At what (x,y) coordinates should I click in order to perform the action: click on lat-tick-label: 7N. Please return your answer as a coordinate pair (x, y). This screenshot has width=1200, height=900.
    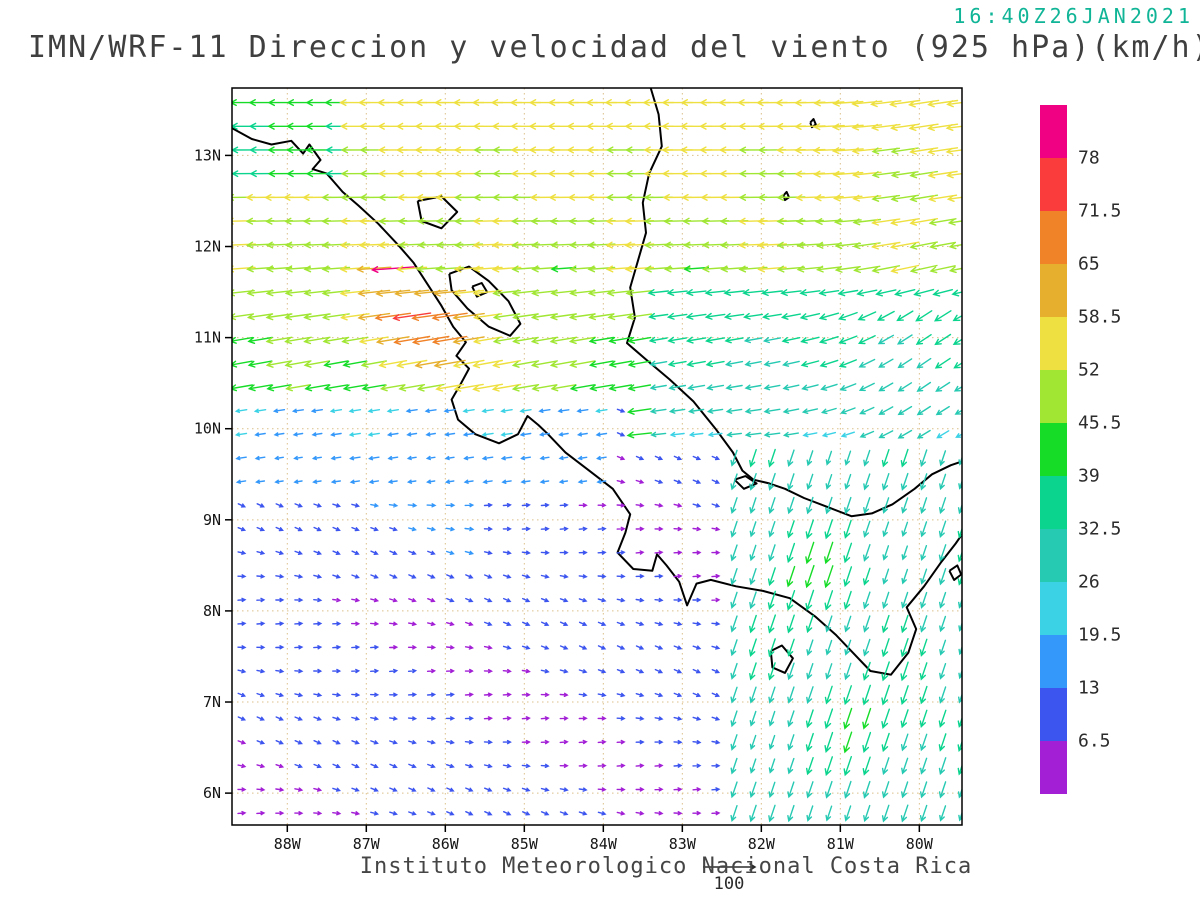
    Looking at the image, I should click on (212, 702).